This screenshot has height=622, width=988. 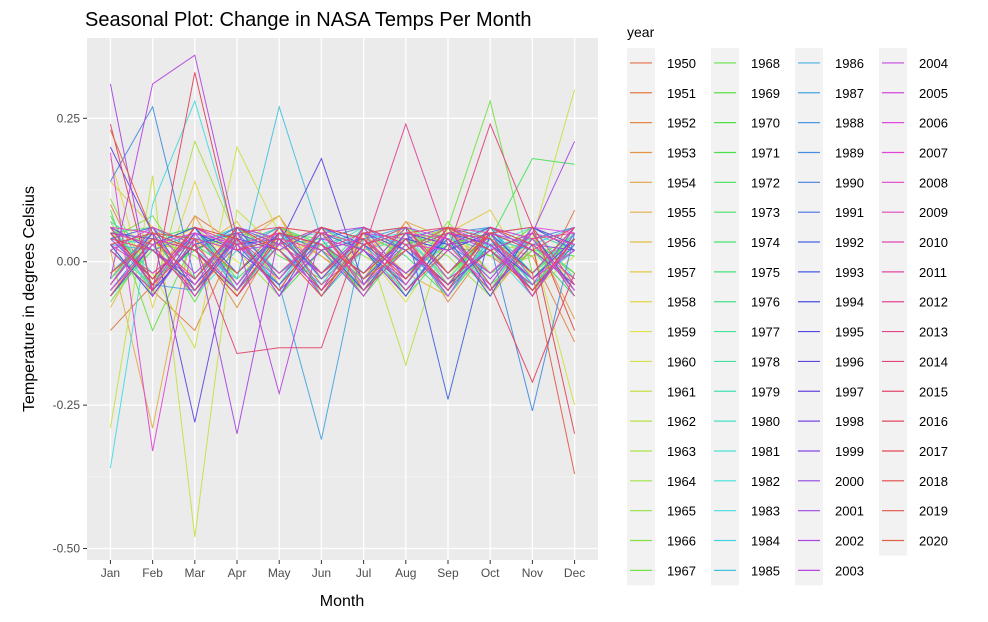 What do you see at coordinates (237, 573) in the screenshot?
I see `x-tick-label: Apr` at bounding box center [237, 573].